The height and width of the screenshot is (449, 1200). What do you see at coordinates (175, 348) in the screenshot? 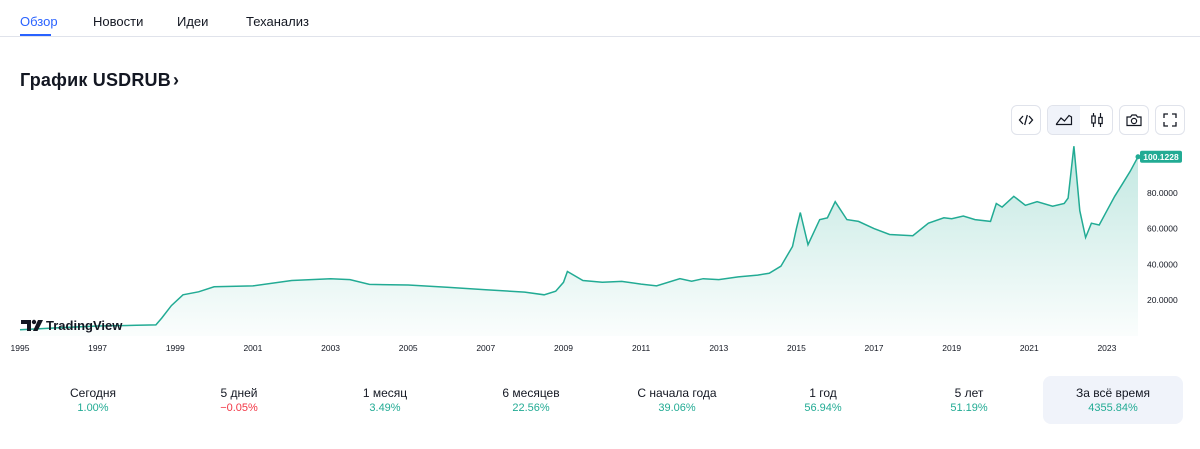
I see `x-tick-label: 1999` at bounding box center [175, 348].